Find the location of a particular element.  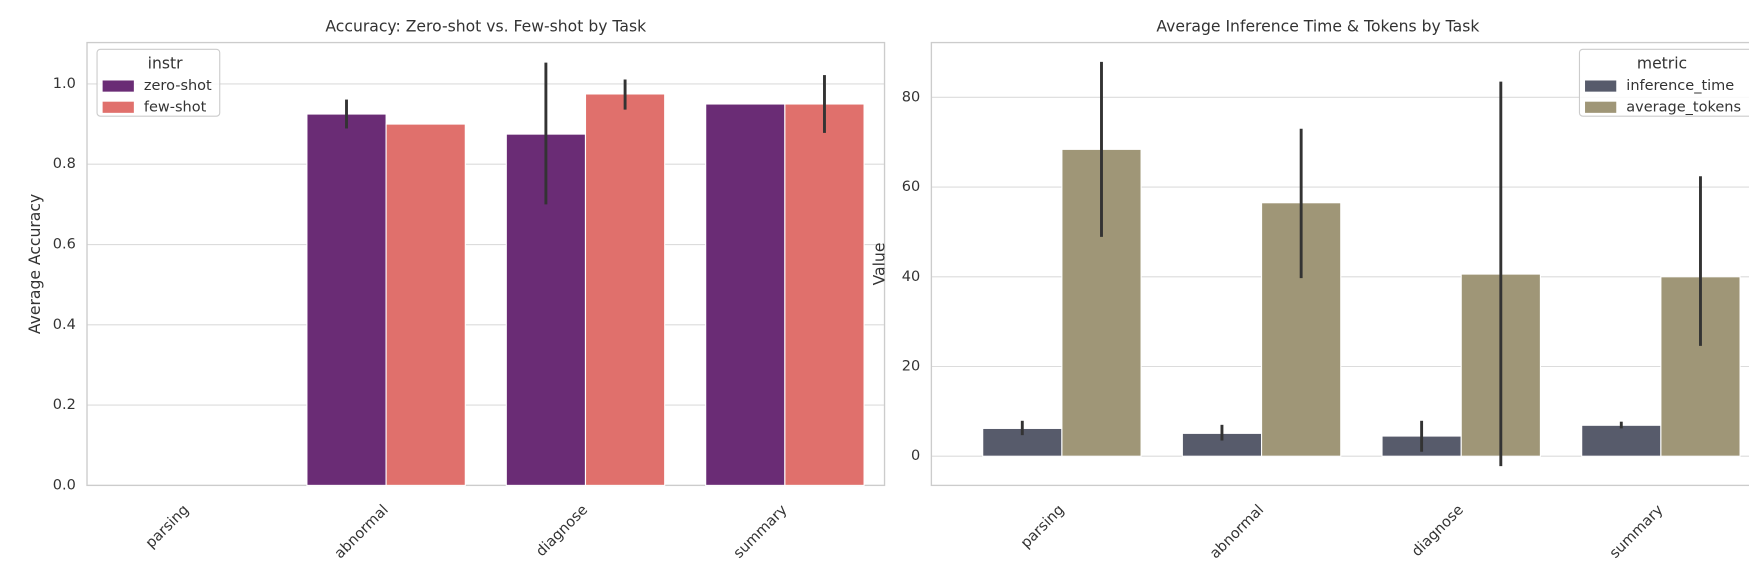

y-axis-label: Value is located at coordinates (880, 264).